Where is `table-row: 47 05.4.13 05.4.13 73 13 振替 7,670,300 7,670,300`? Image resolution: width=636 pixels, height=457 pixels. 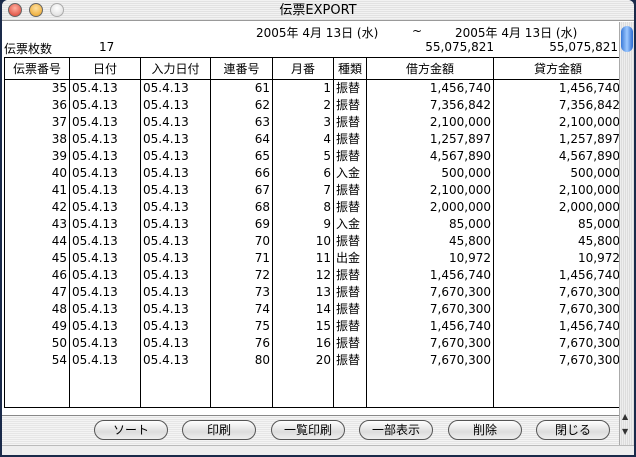 table-row: 47 05.4.13 05.4.13 73 13 振替 7,670,300 7,670,300 is located at coordinates (313, 292).